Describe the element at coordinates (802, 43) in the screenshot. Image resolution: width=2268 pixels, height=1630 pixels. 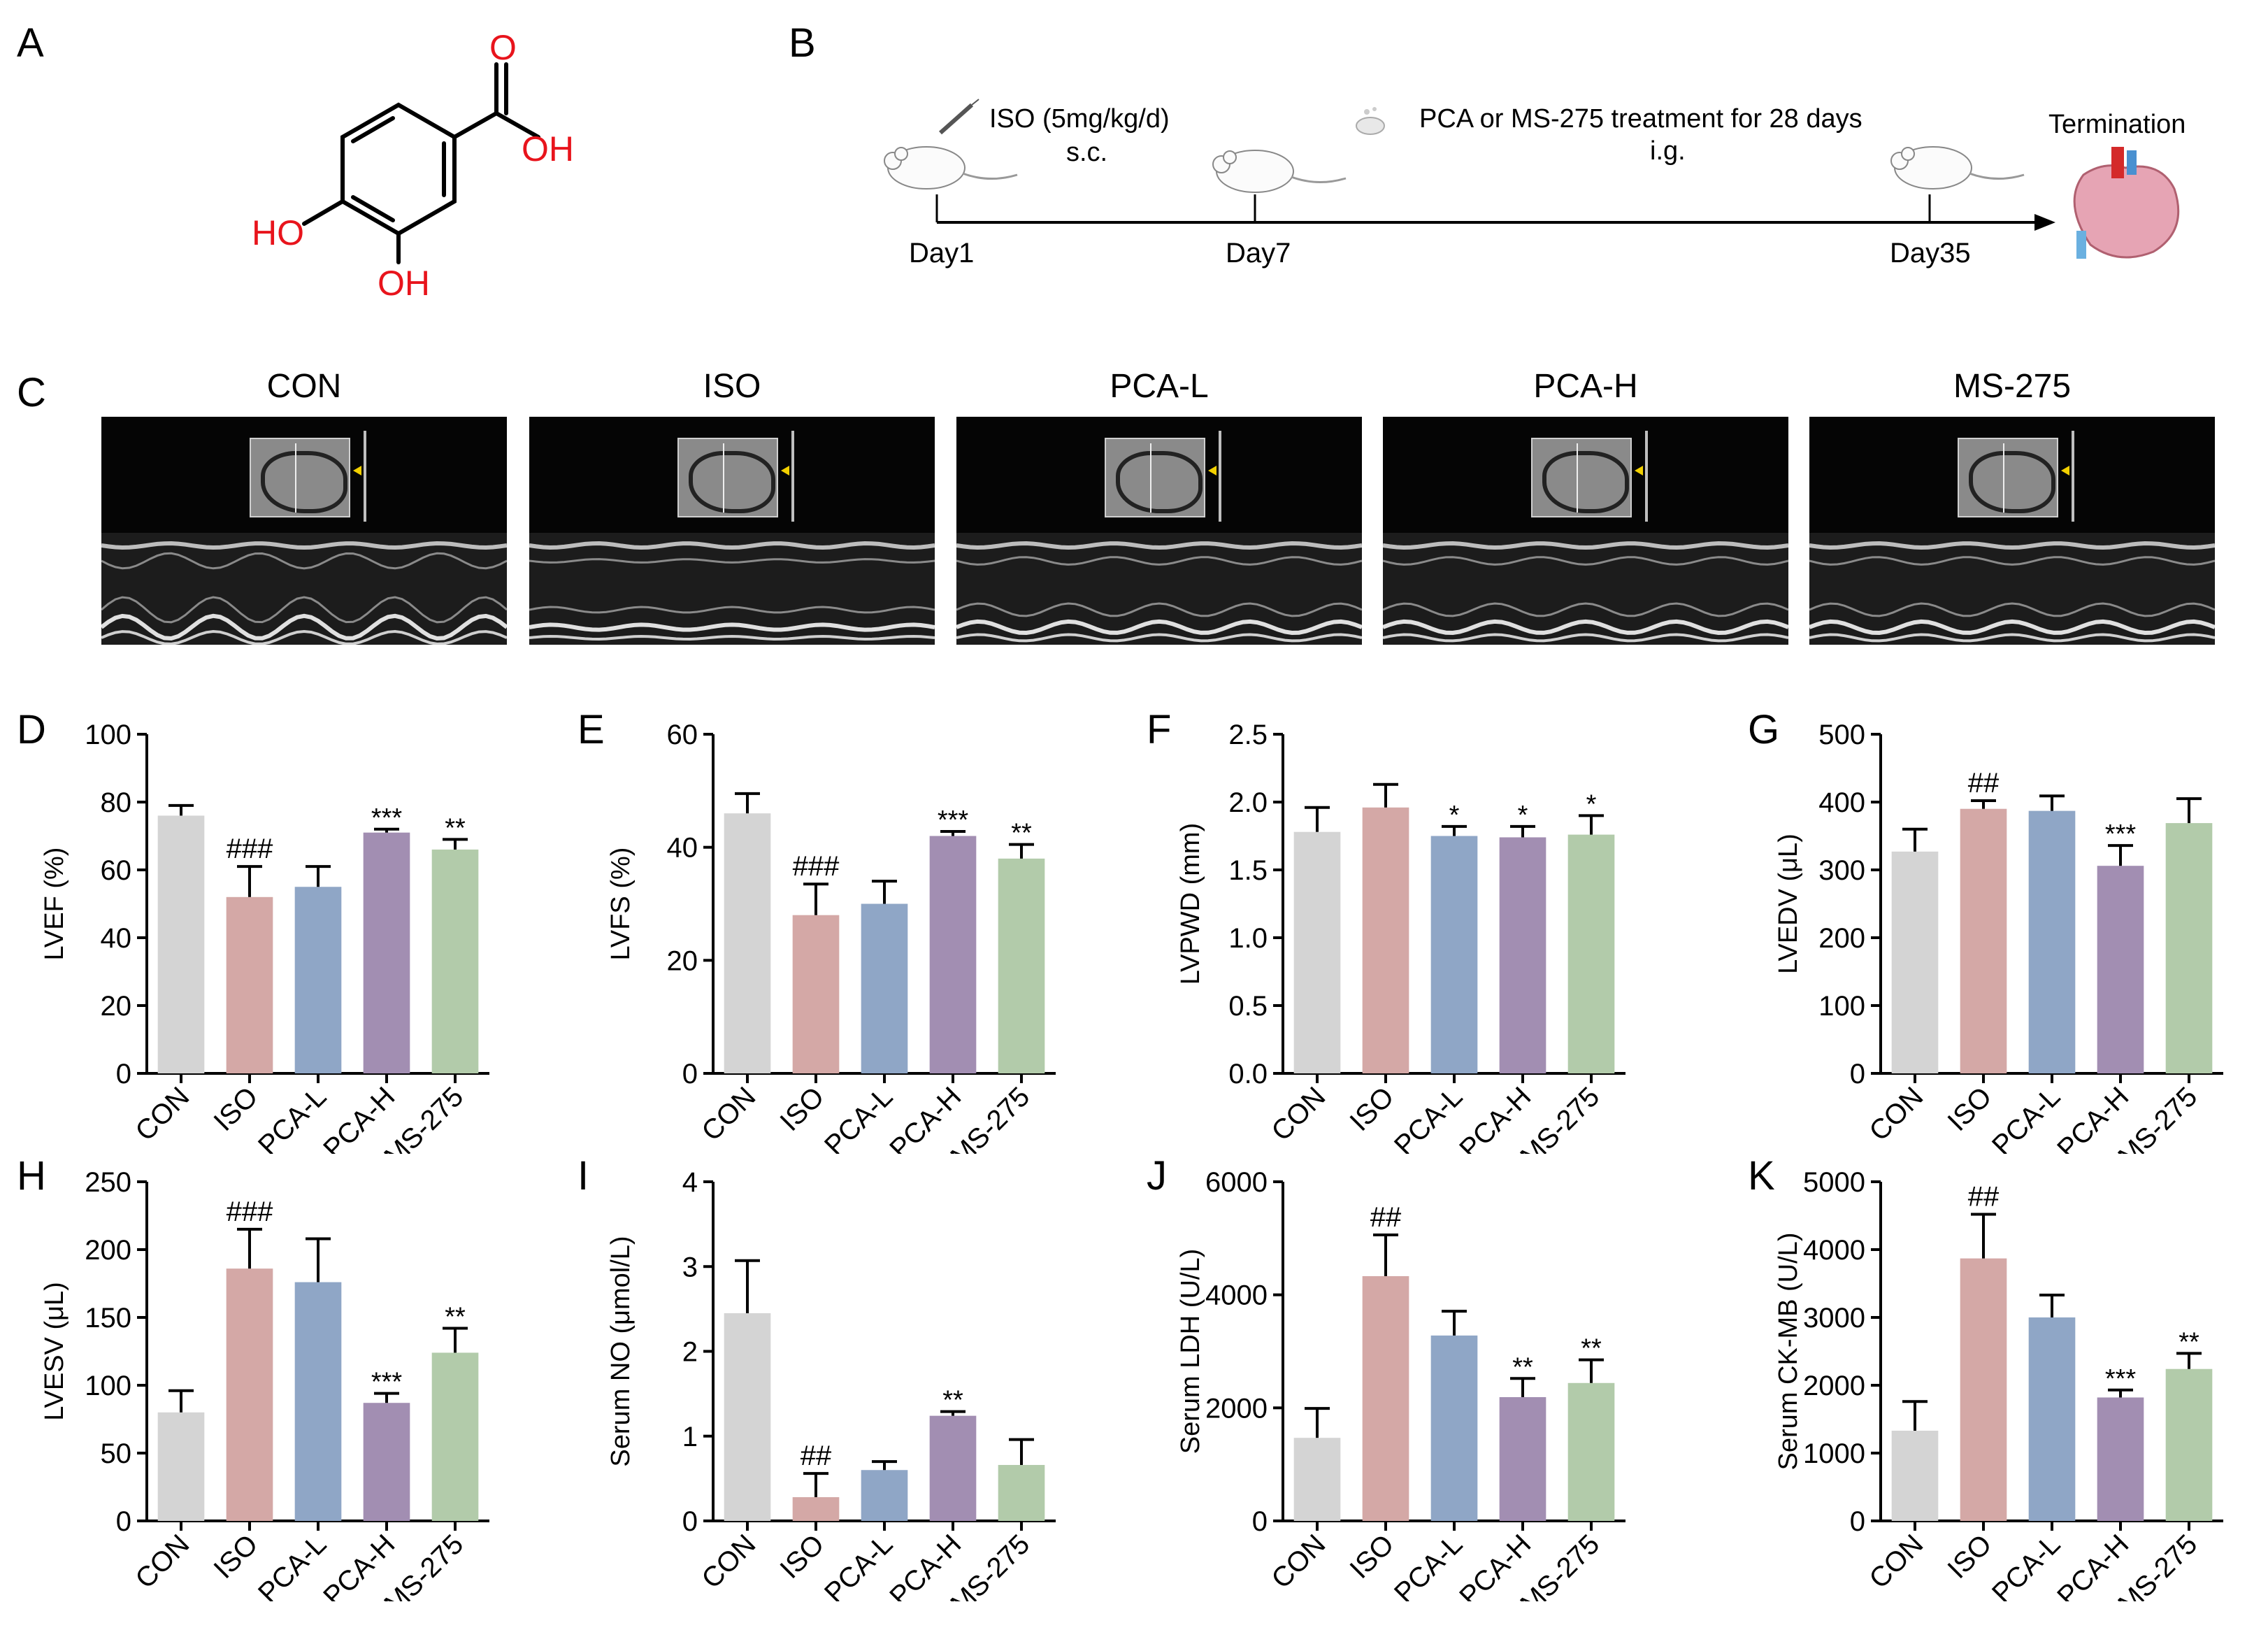
I see `panel-label-b: B` at that location.